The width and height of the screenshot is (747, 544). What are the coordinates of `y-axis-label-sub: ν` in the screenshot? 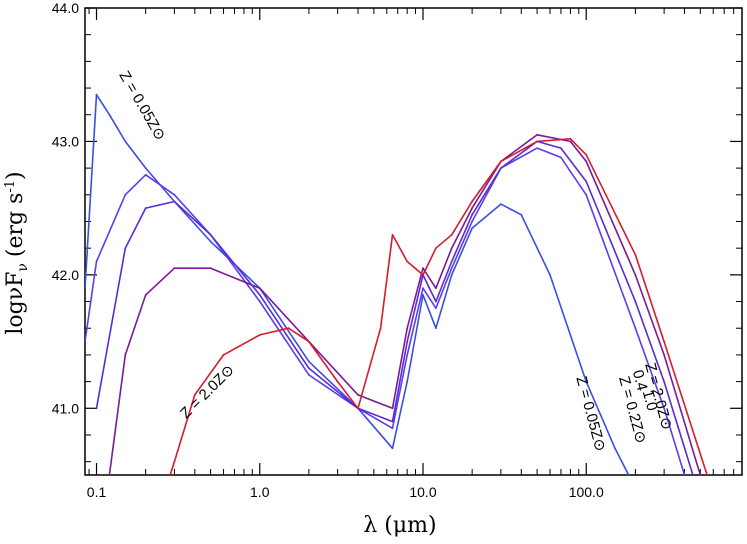 It's located at (23, 267).